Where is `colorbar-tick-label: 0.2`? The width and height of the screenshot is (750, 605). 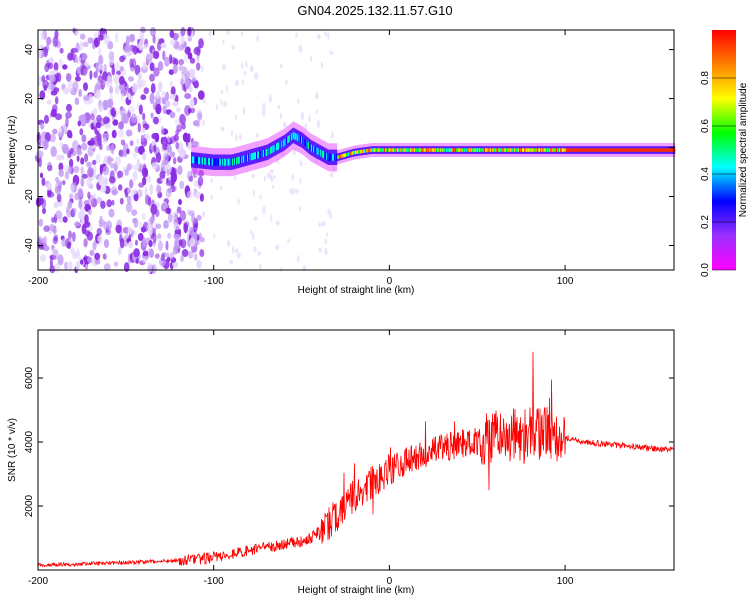
colorbar-tick-label: 0.2 is located at coordinates (705, 222).